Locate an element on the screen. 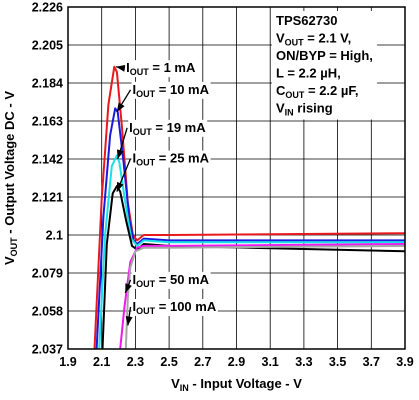 This screenshot has width=419, height=400. info-line-3: L = 2.2 µH, is located at coordinates (308, 73).